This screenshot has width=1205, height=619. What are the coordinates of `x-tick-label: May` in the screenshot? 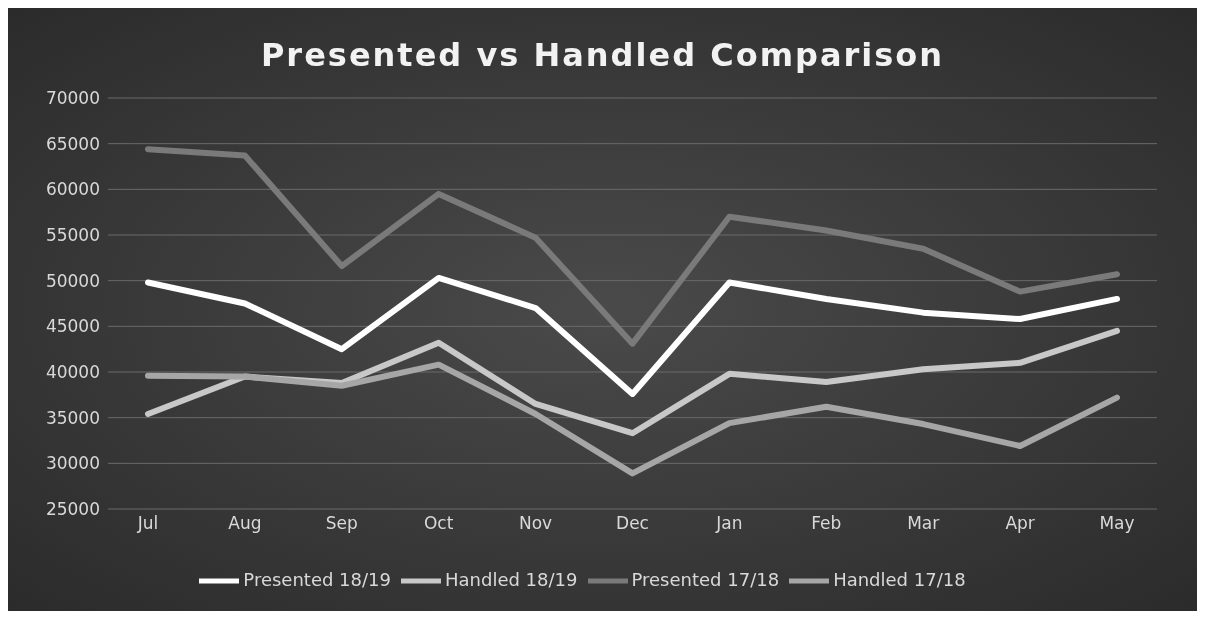 It's located at (1117, 523).